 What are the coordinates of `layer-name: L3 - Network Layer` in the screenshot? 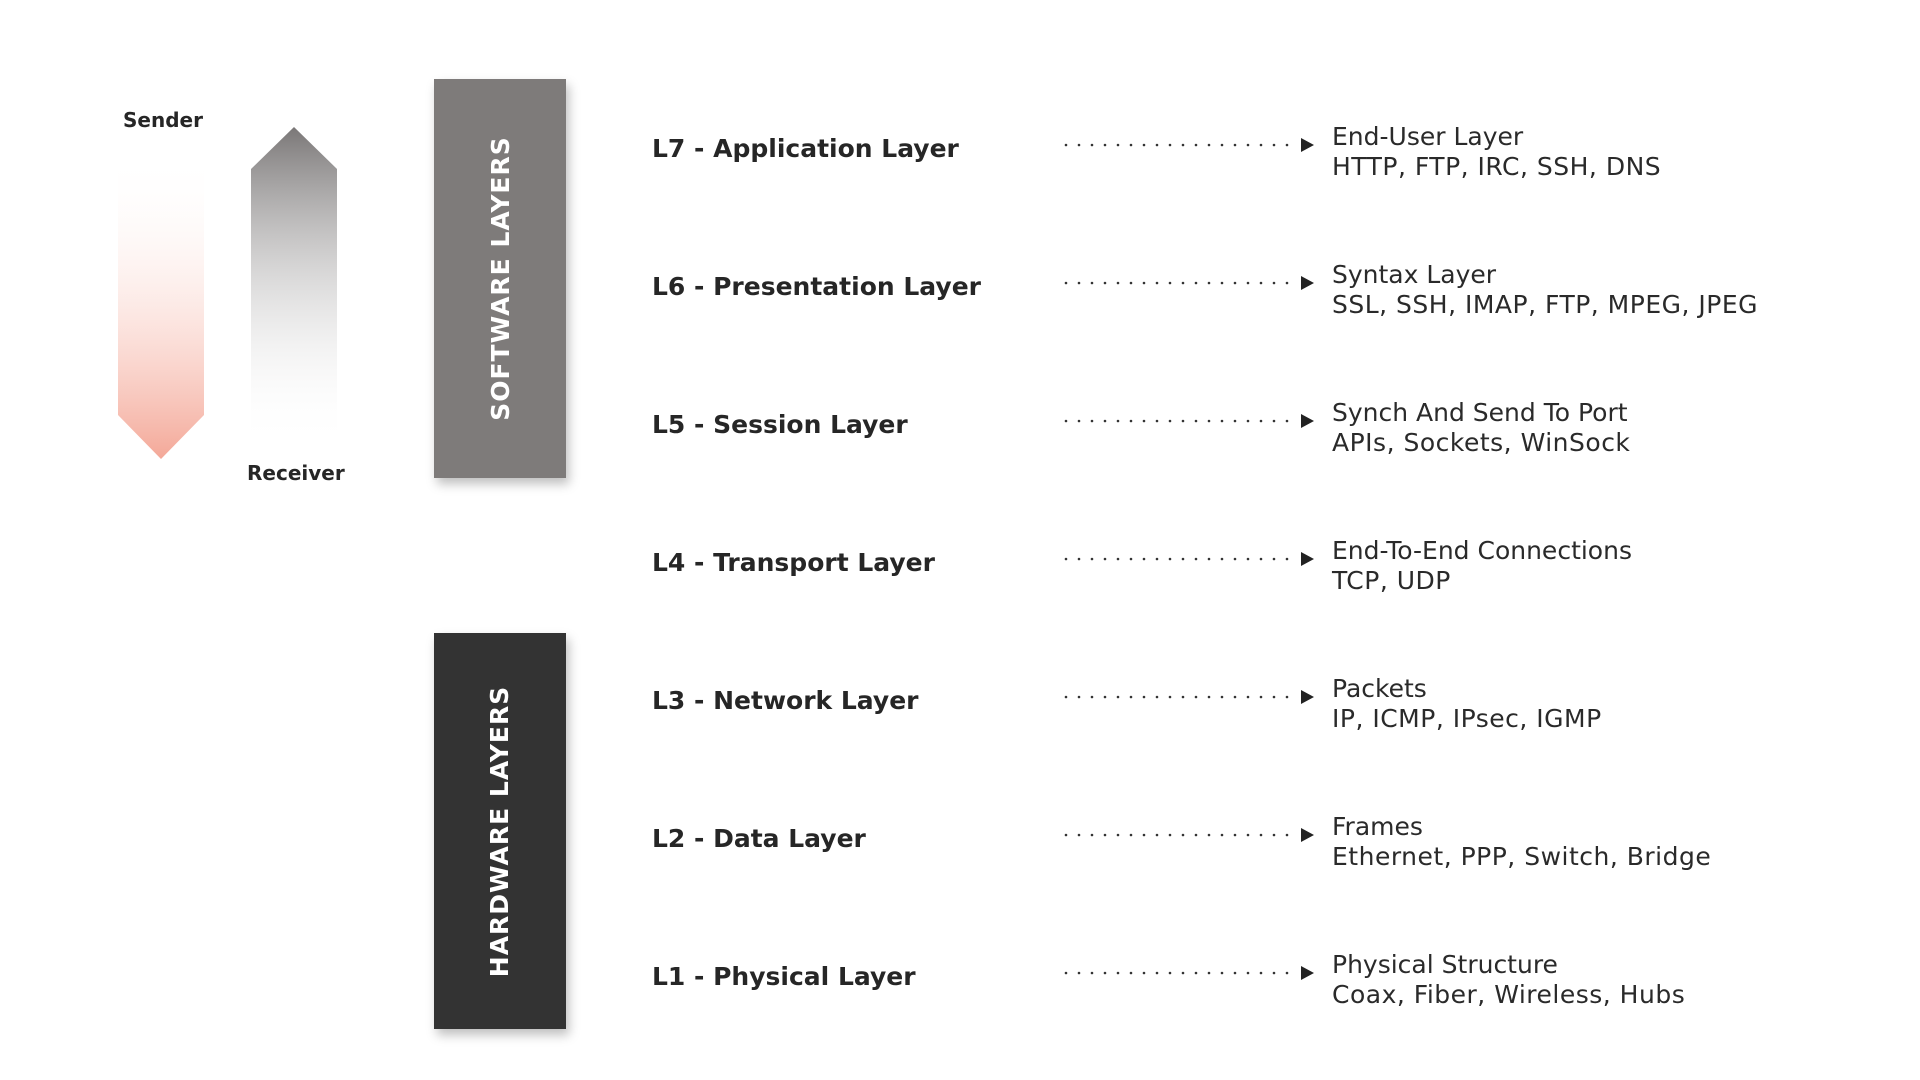 It's located at (785, 700).